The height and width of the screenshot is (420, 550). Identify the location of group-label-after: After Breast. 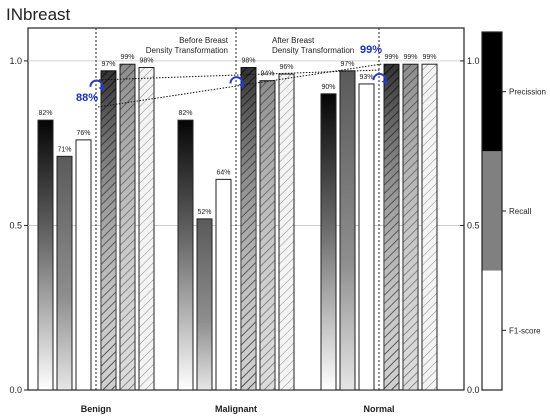
(293, 40).